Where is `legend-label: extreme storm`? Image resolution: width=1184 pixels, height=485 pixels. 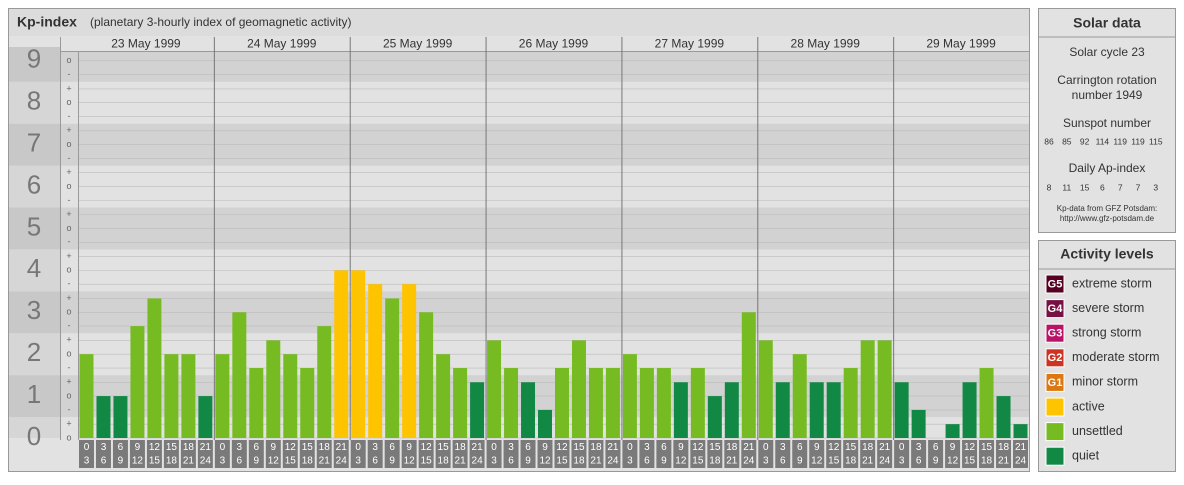
legend-label: extreme storm is located at coordinates (1112, 283).